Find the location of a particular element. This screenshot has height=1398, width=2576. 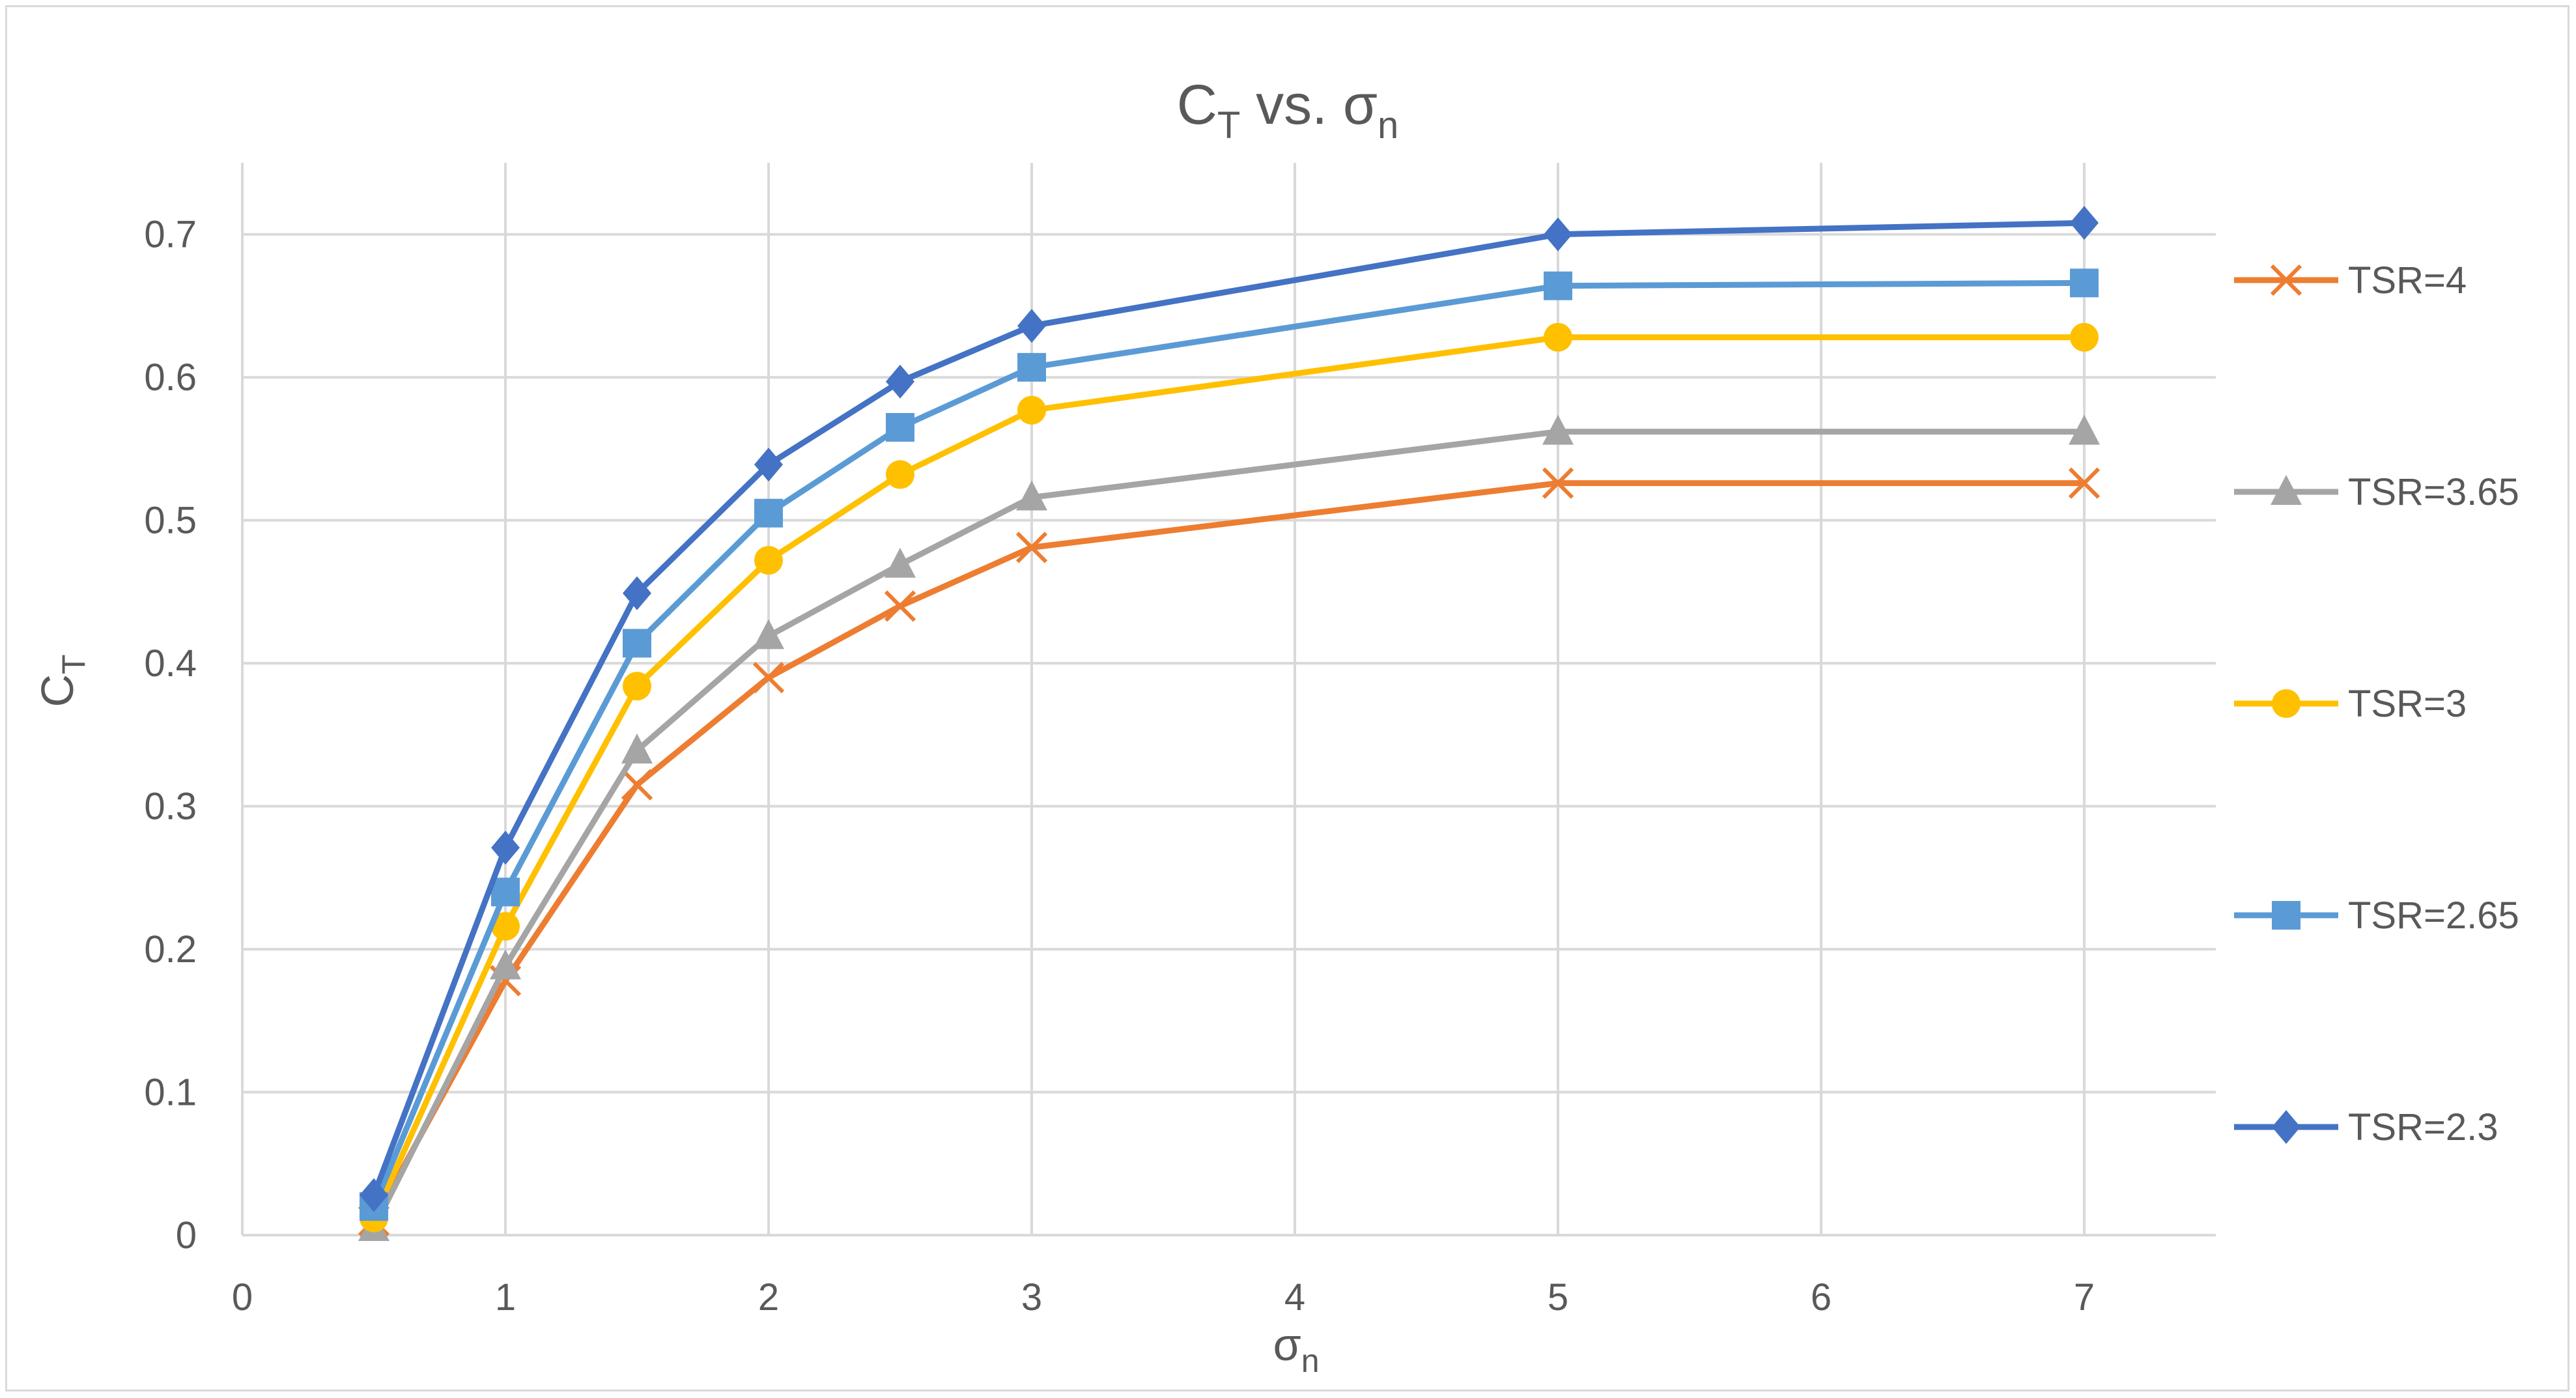

legend-entry-tsr-2-3: TSR=2.3 is located at coordinates (2366, 1127).